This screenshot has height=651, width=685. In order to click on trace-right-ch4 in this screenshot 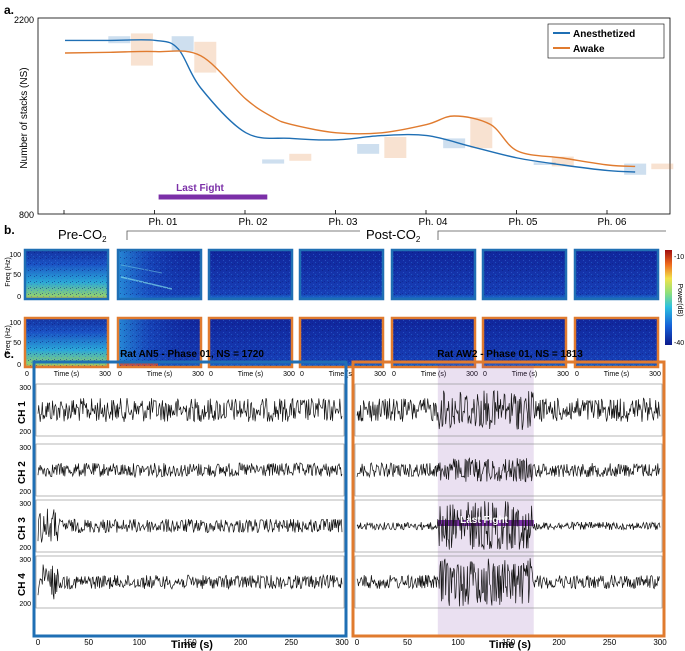, I will do `click(508, 582)`.